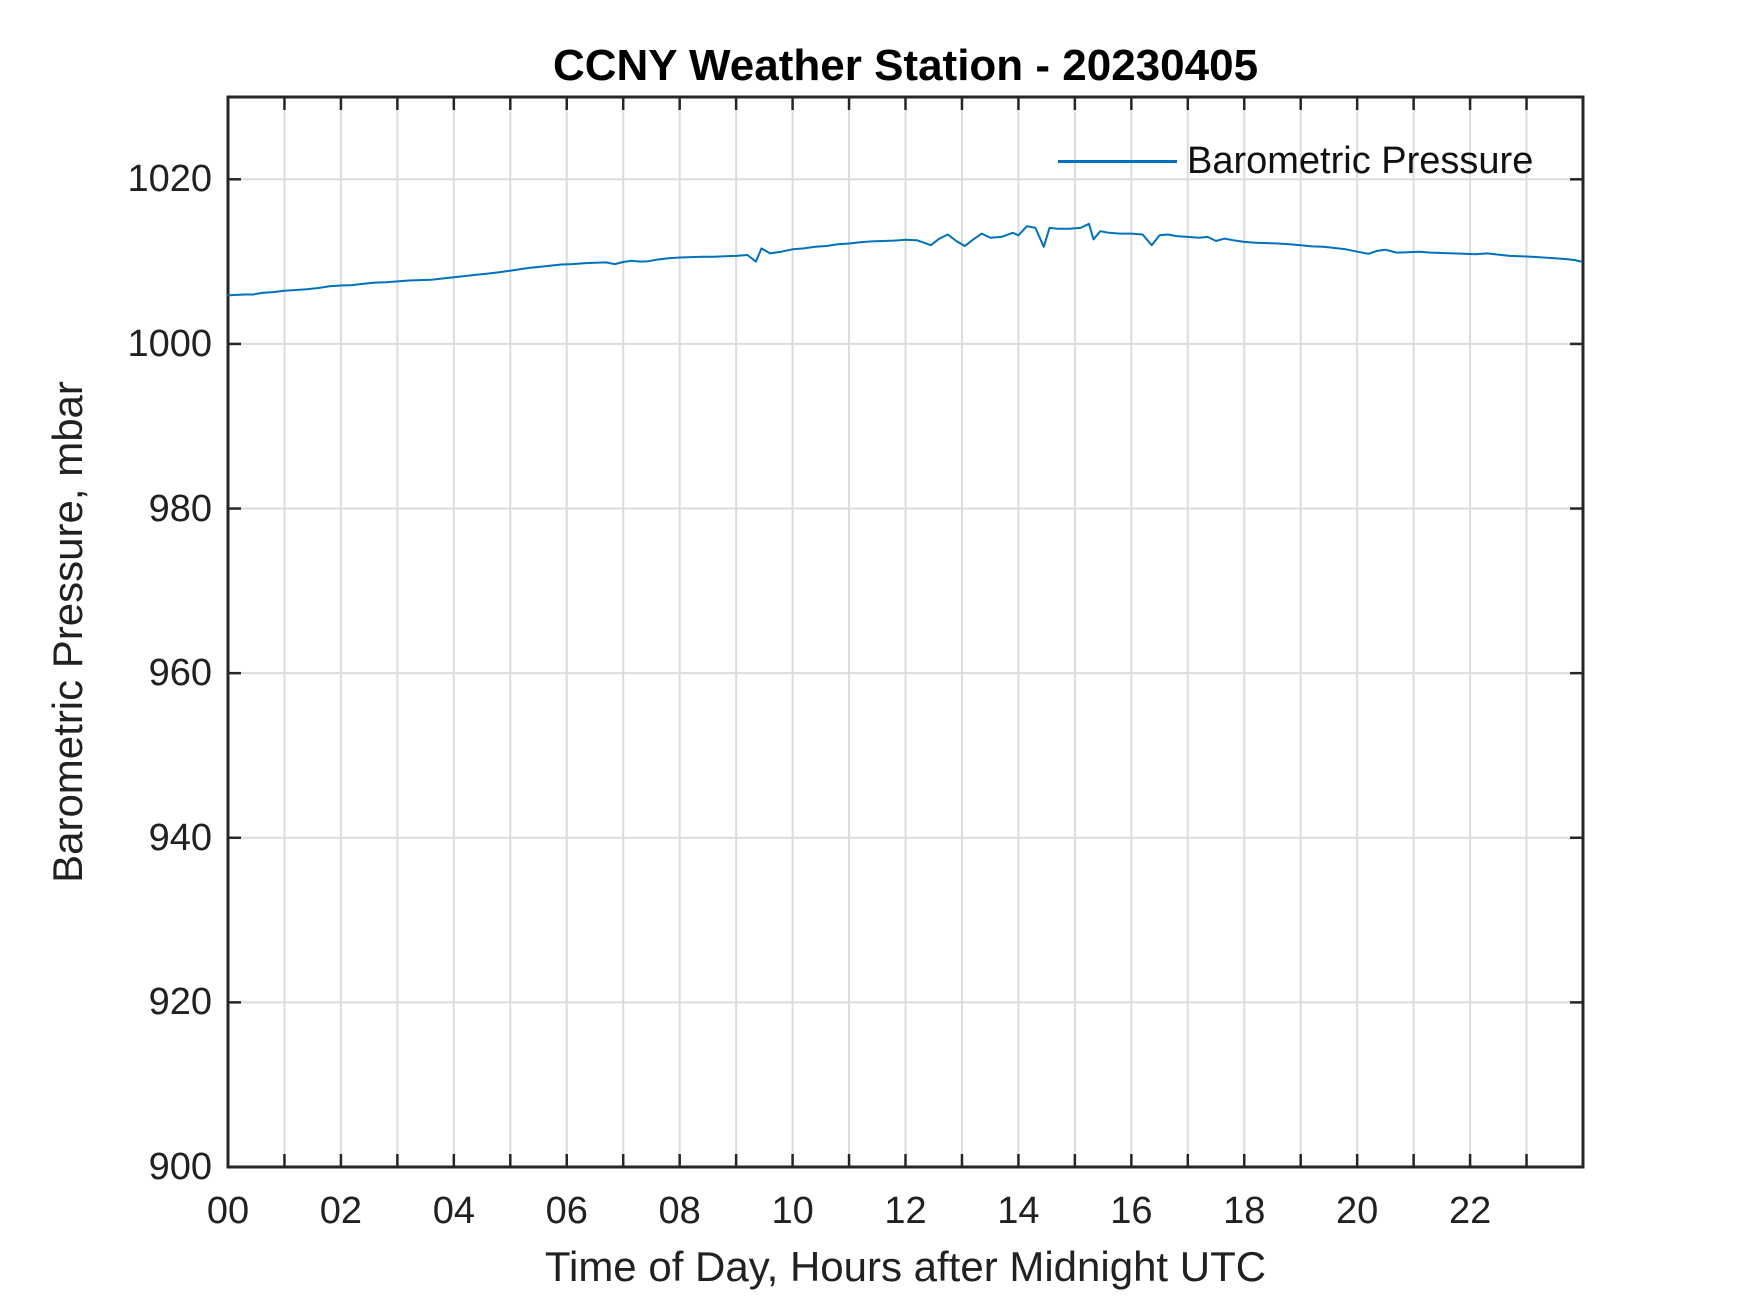  Describe the element at coordinates (1018, 1211) in the screenshot. I see `x-tick-label-14: 14` at that location.